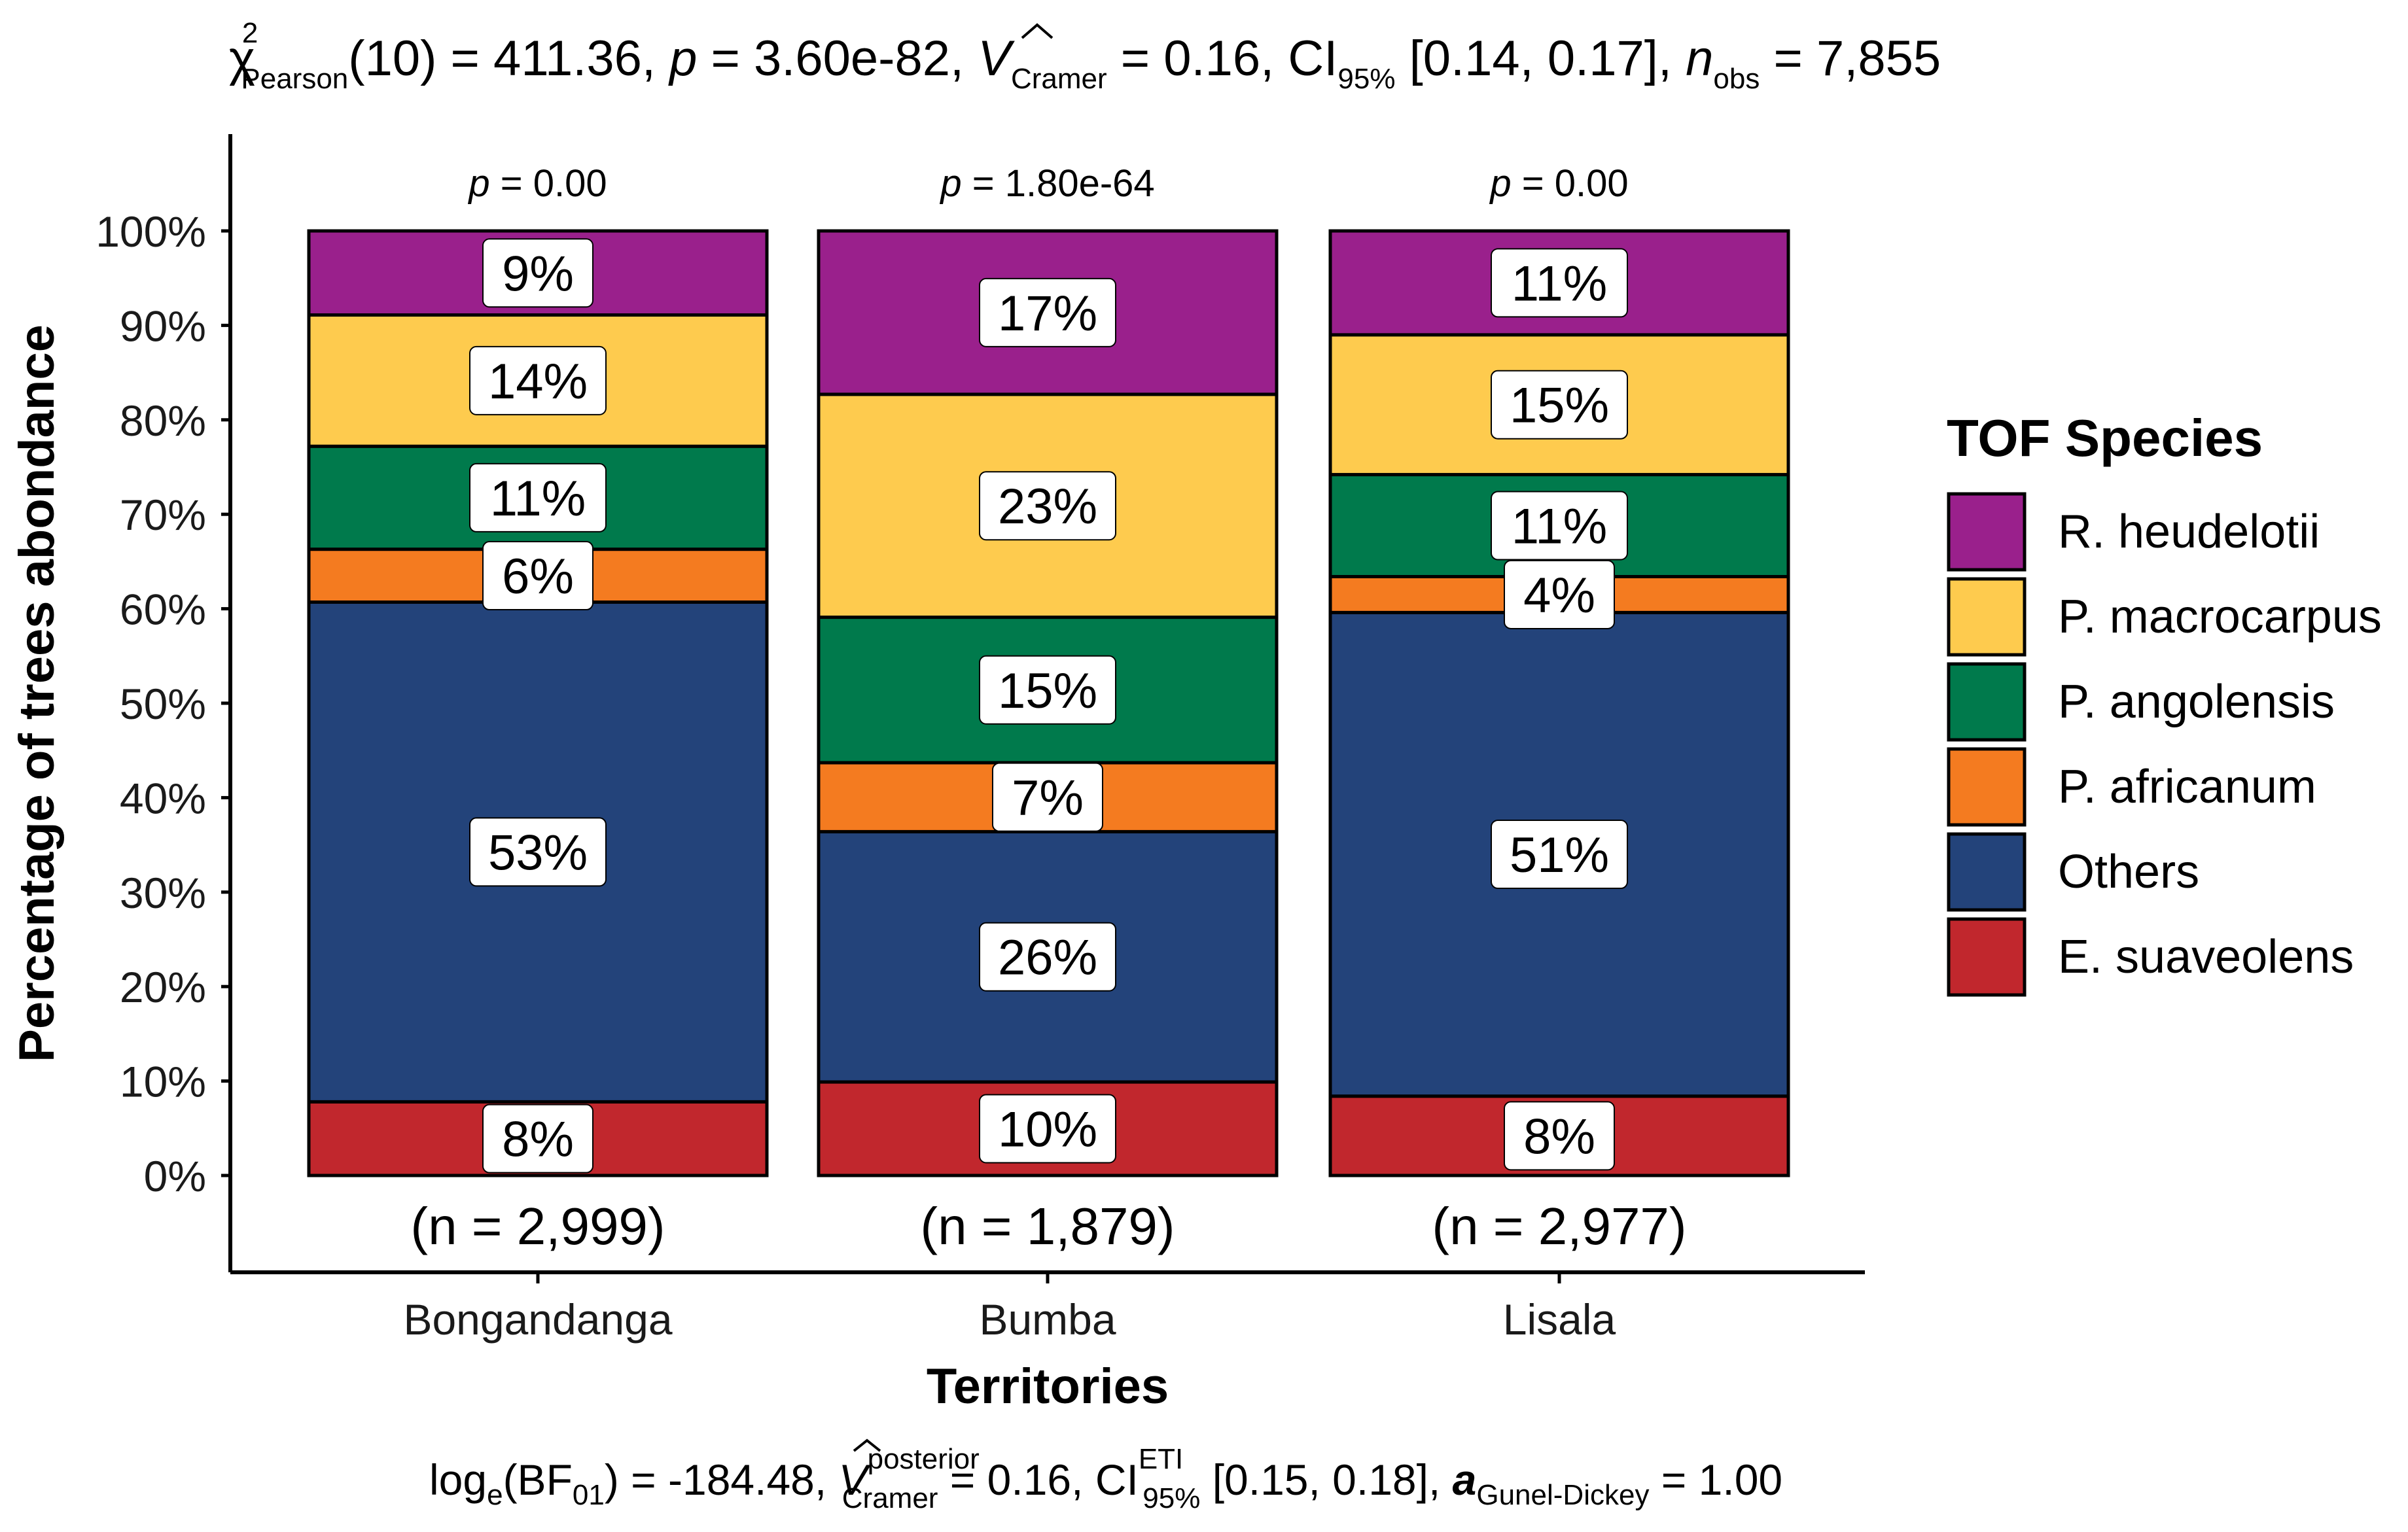  I want to click on caption-v-value: = 0.16, CI, so click(1038, 1480).